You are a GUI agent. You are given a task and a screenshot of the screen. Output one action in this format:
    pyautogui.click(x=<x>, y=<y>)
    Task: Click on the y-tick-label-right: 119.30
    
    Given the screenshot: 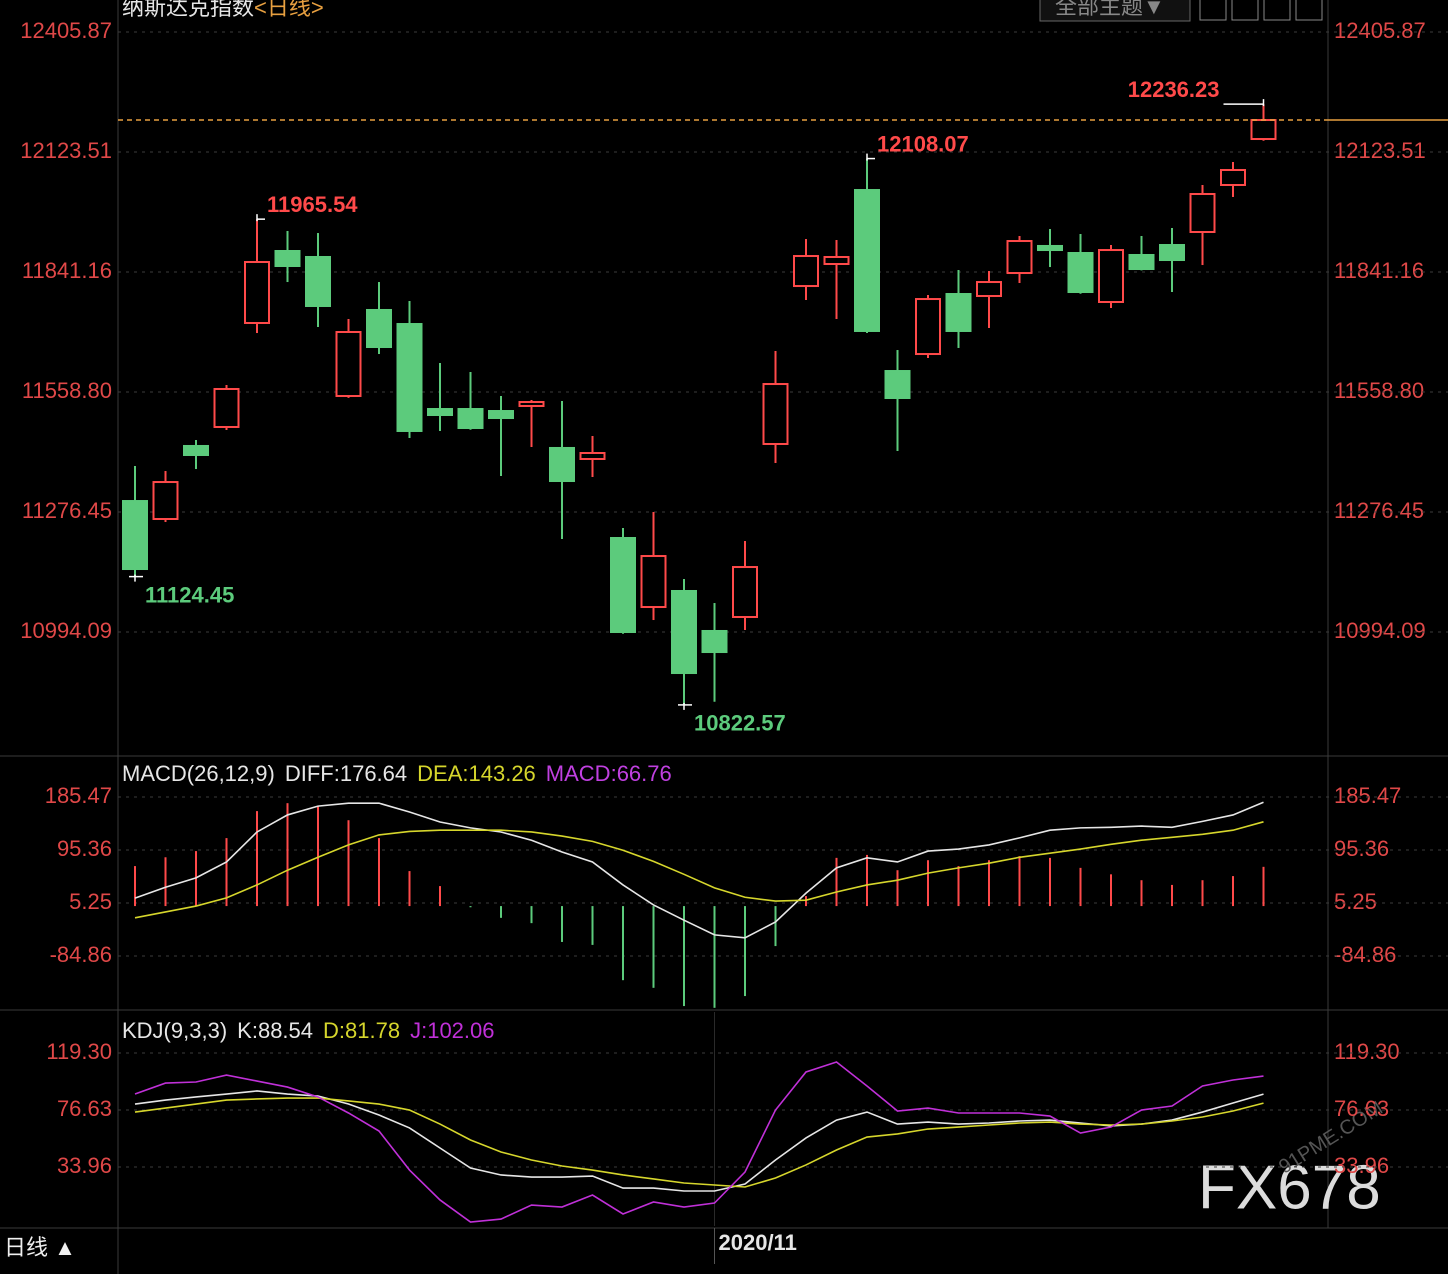 What is the action you would take?
    pyautogui.click(x=1367, y=1051)
    